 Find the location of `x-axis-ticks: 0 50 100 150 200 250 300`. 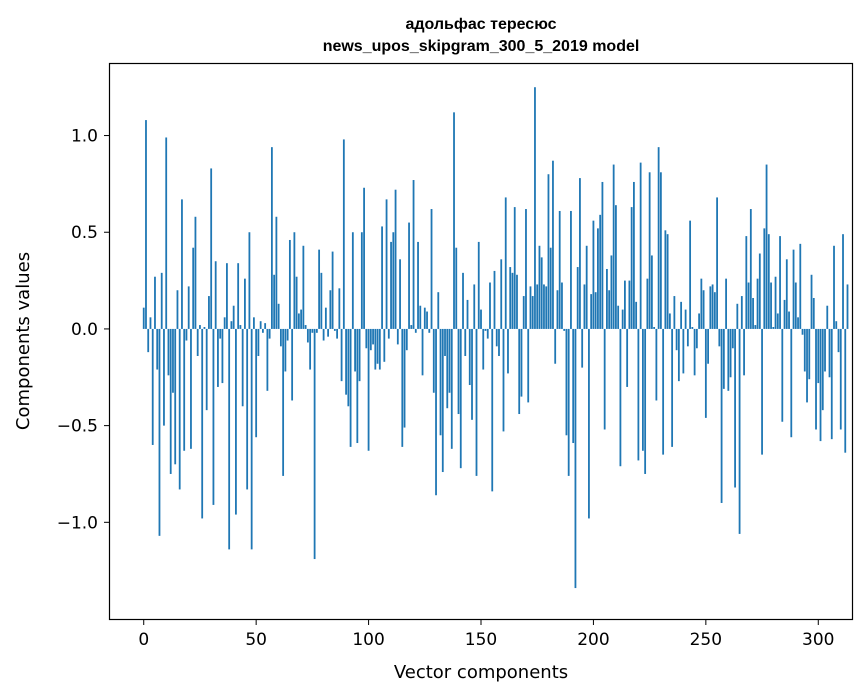

x-axis-ticks: 0 50 100 150 200 250 300 is located at coordinates (486, 634).